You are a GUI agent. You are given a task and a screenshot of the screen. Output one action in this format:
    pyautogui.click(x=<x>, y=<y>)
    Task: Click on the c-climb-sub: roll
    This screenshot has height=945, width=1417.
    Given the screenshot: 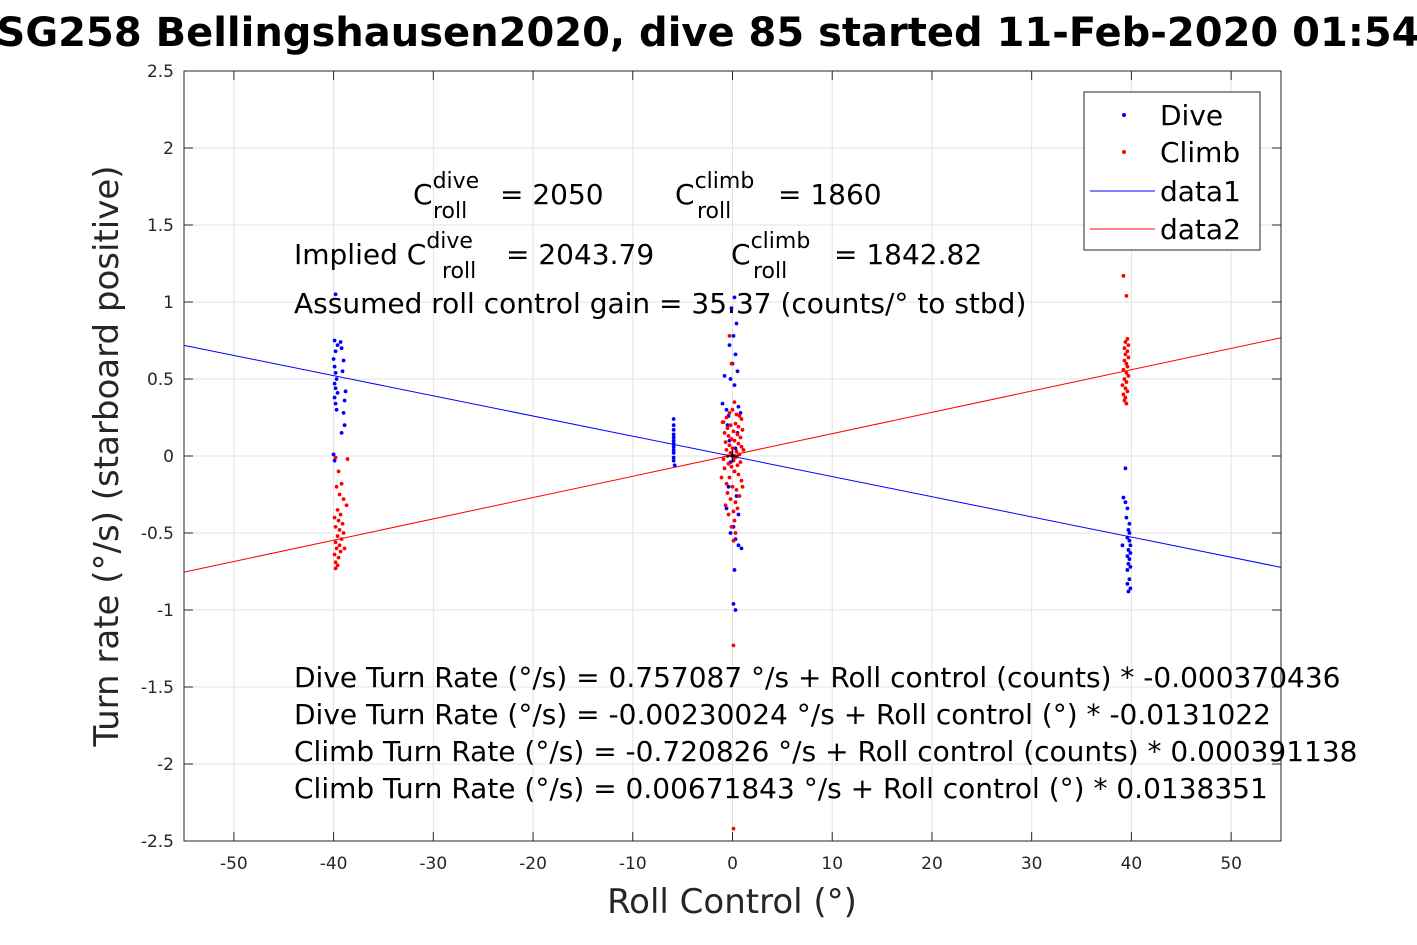 What is the action you would take?
    pyautogui.click(x=714, y=211)
    